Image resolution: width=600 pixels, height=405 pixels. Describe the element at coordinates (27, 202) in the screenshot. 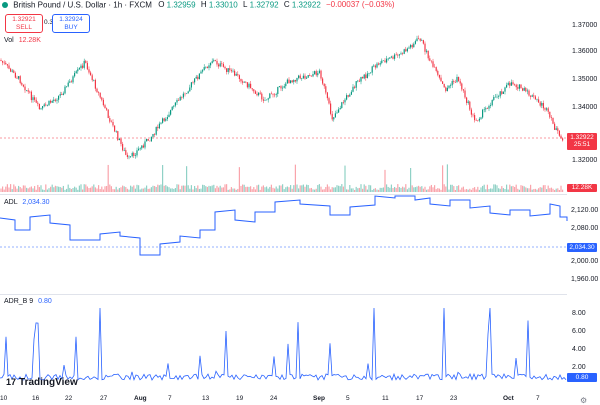

I see `adl-legend: ADL 2,034.30` at that location.